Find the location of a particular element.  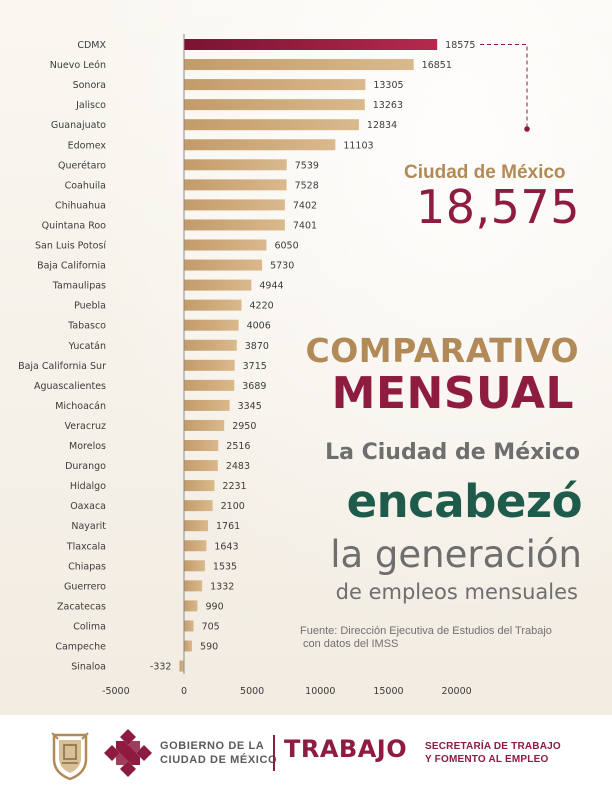

category-label-cdmx: CDMX is located at coordinates (91, 45).